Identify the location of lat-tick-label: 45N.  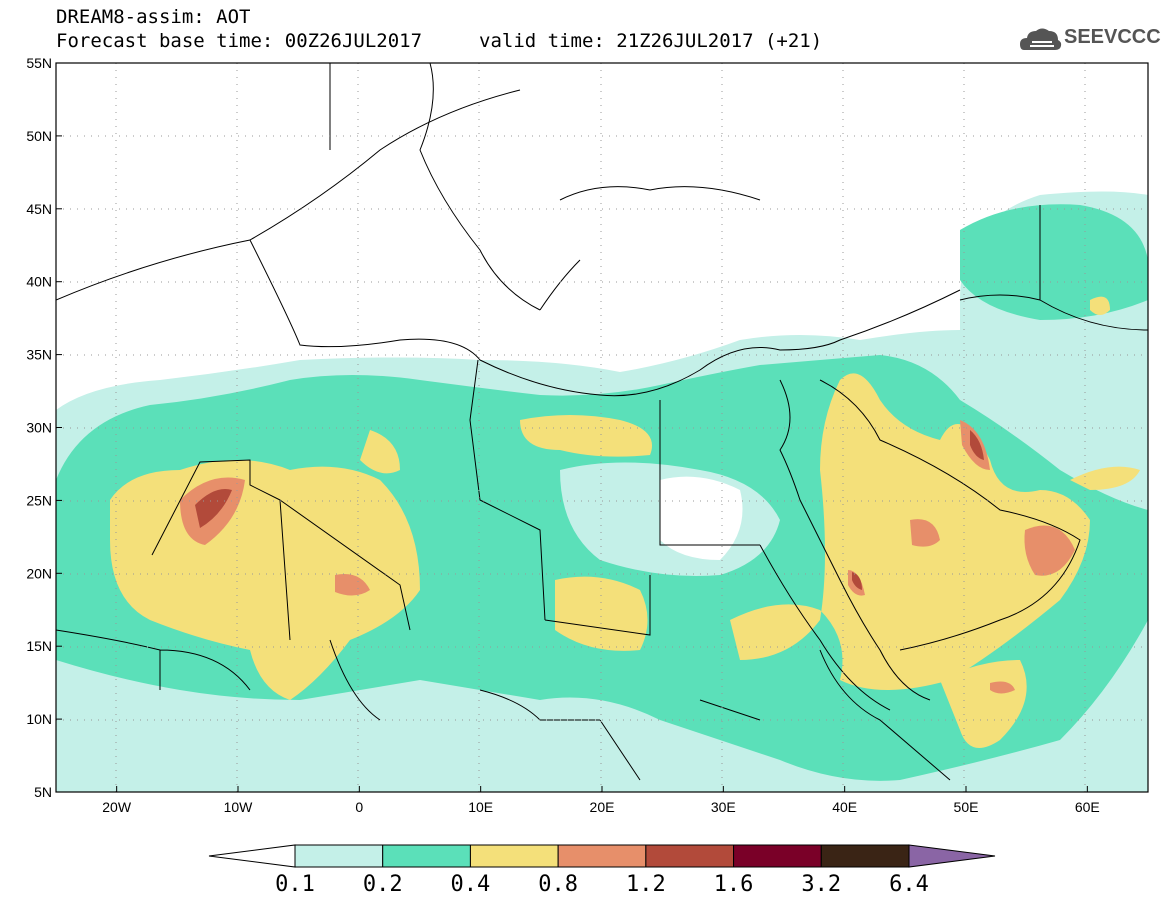
(39, 209).